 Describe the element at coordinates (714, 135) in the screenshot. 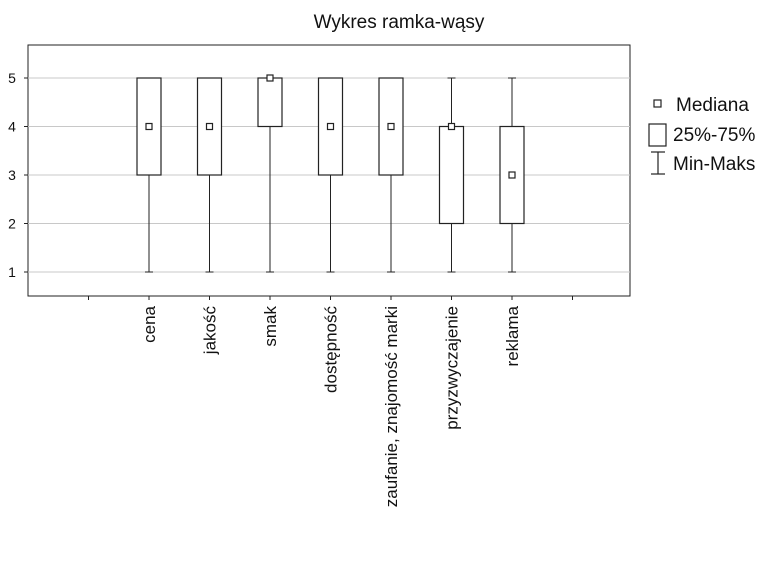

I see `legend-box-label: 25%-75%` at that location.